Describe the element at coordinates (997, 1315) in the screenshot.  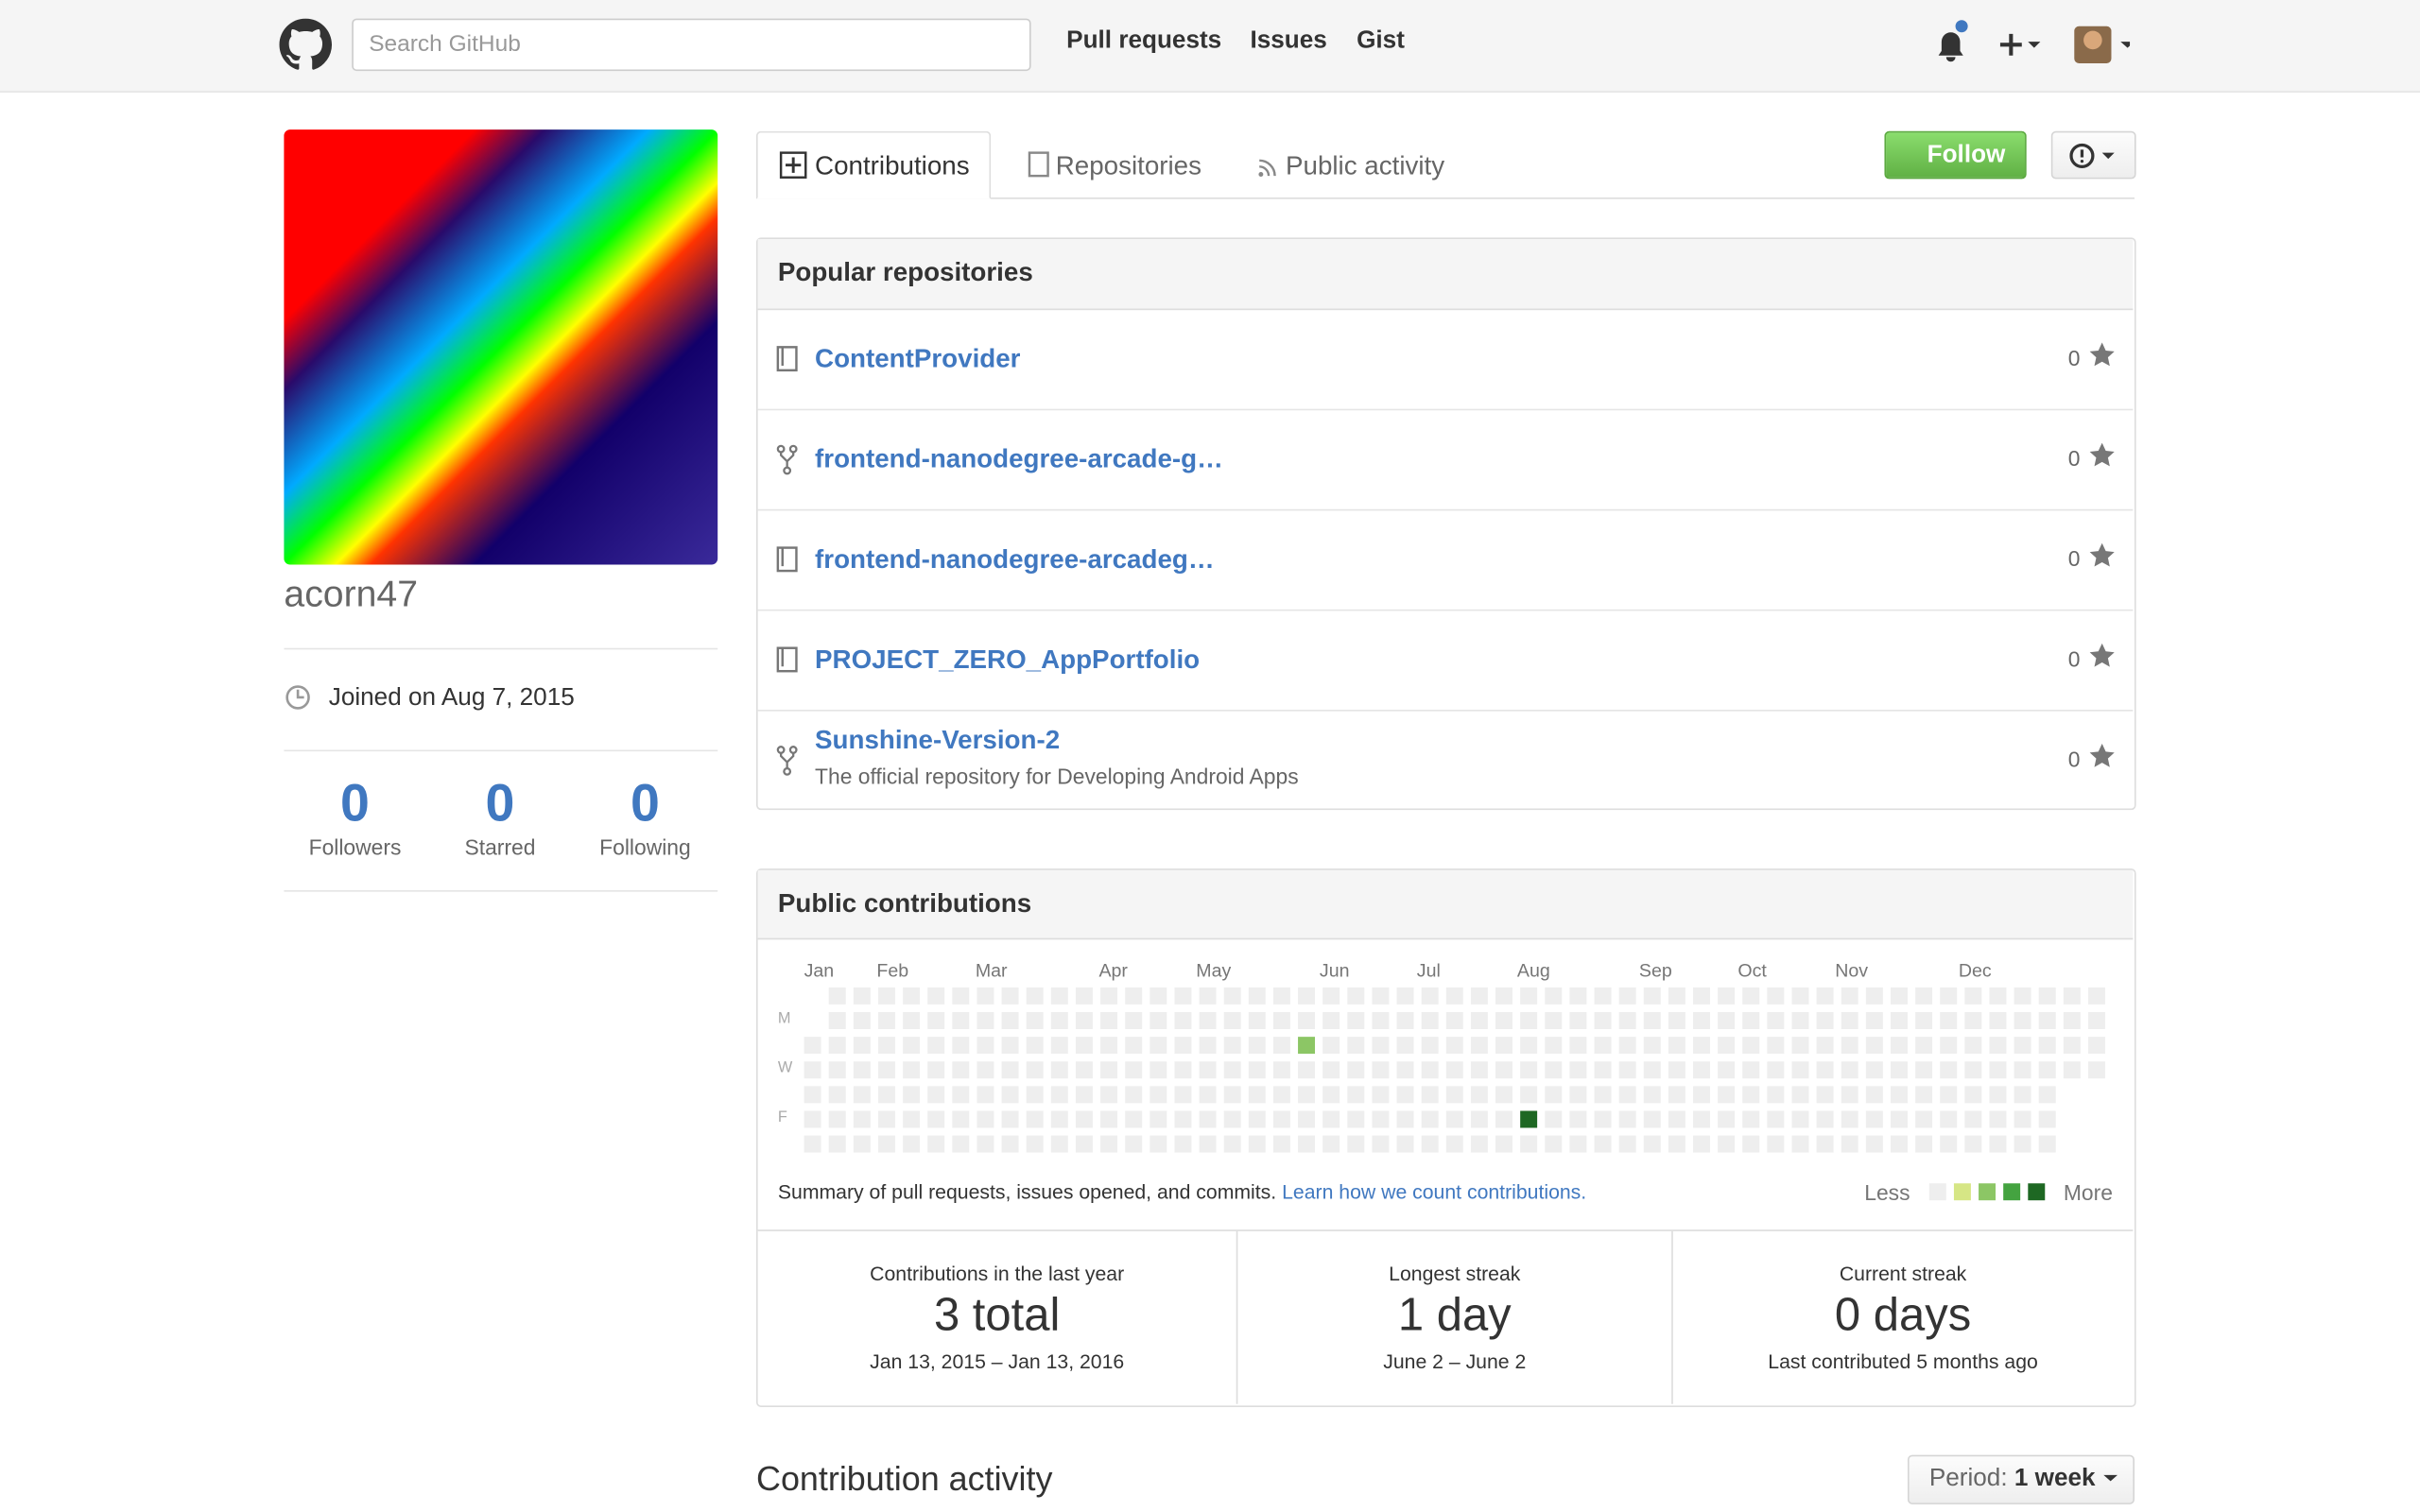
I see `stat-total: 3 total` at that location.